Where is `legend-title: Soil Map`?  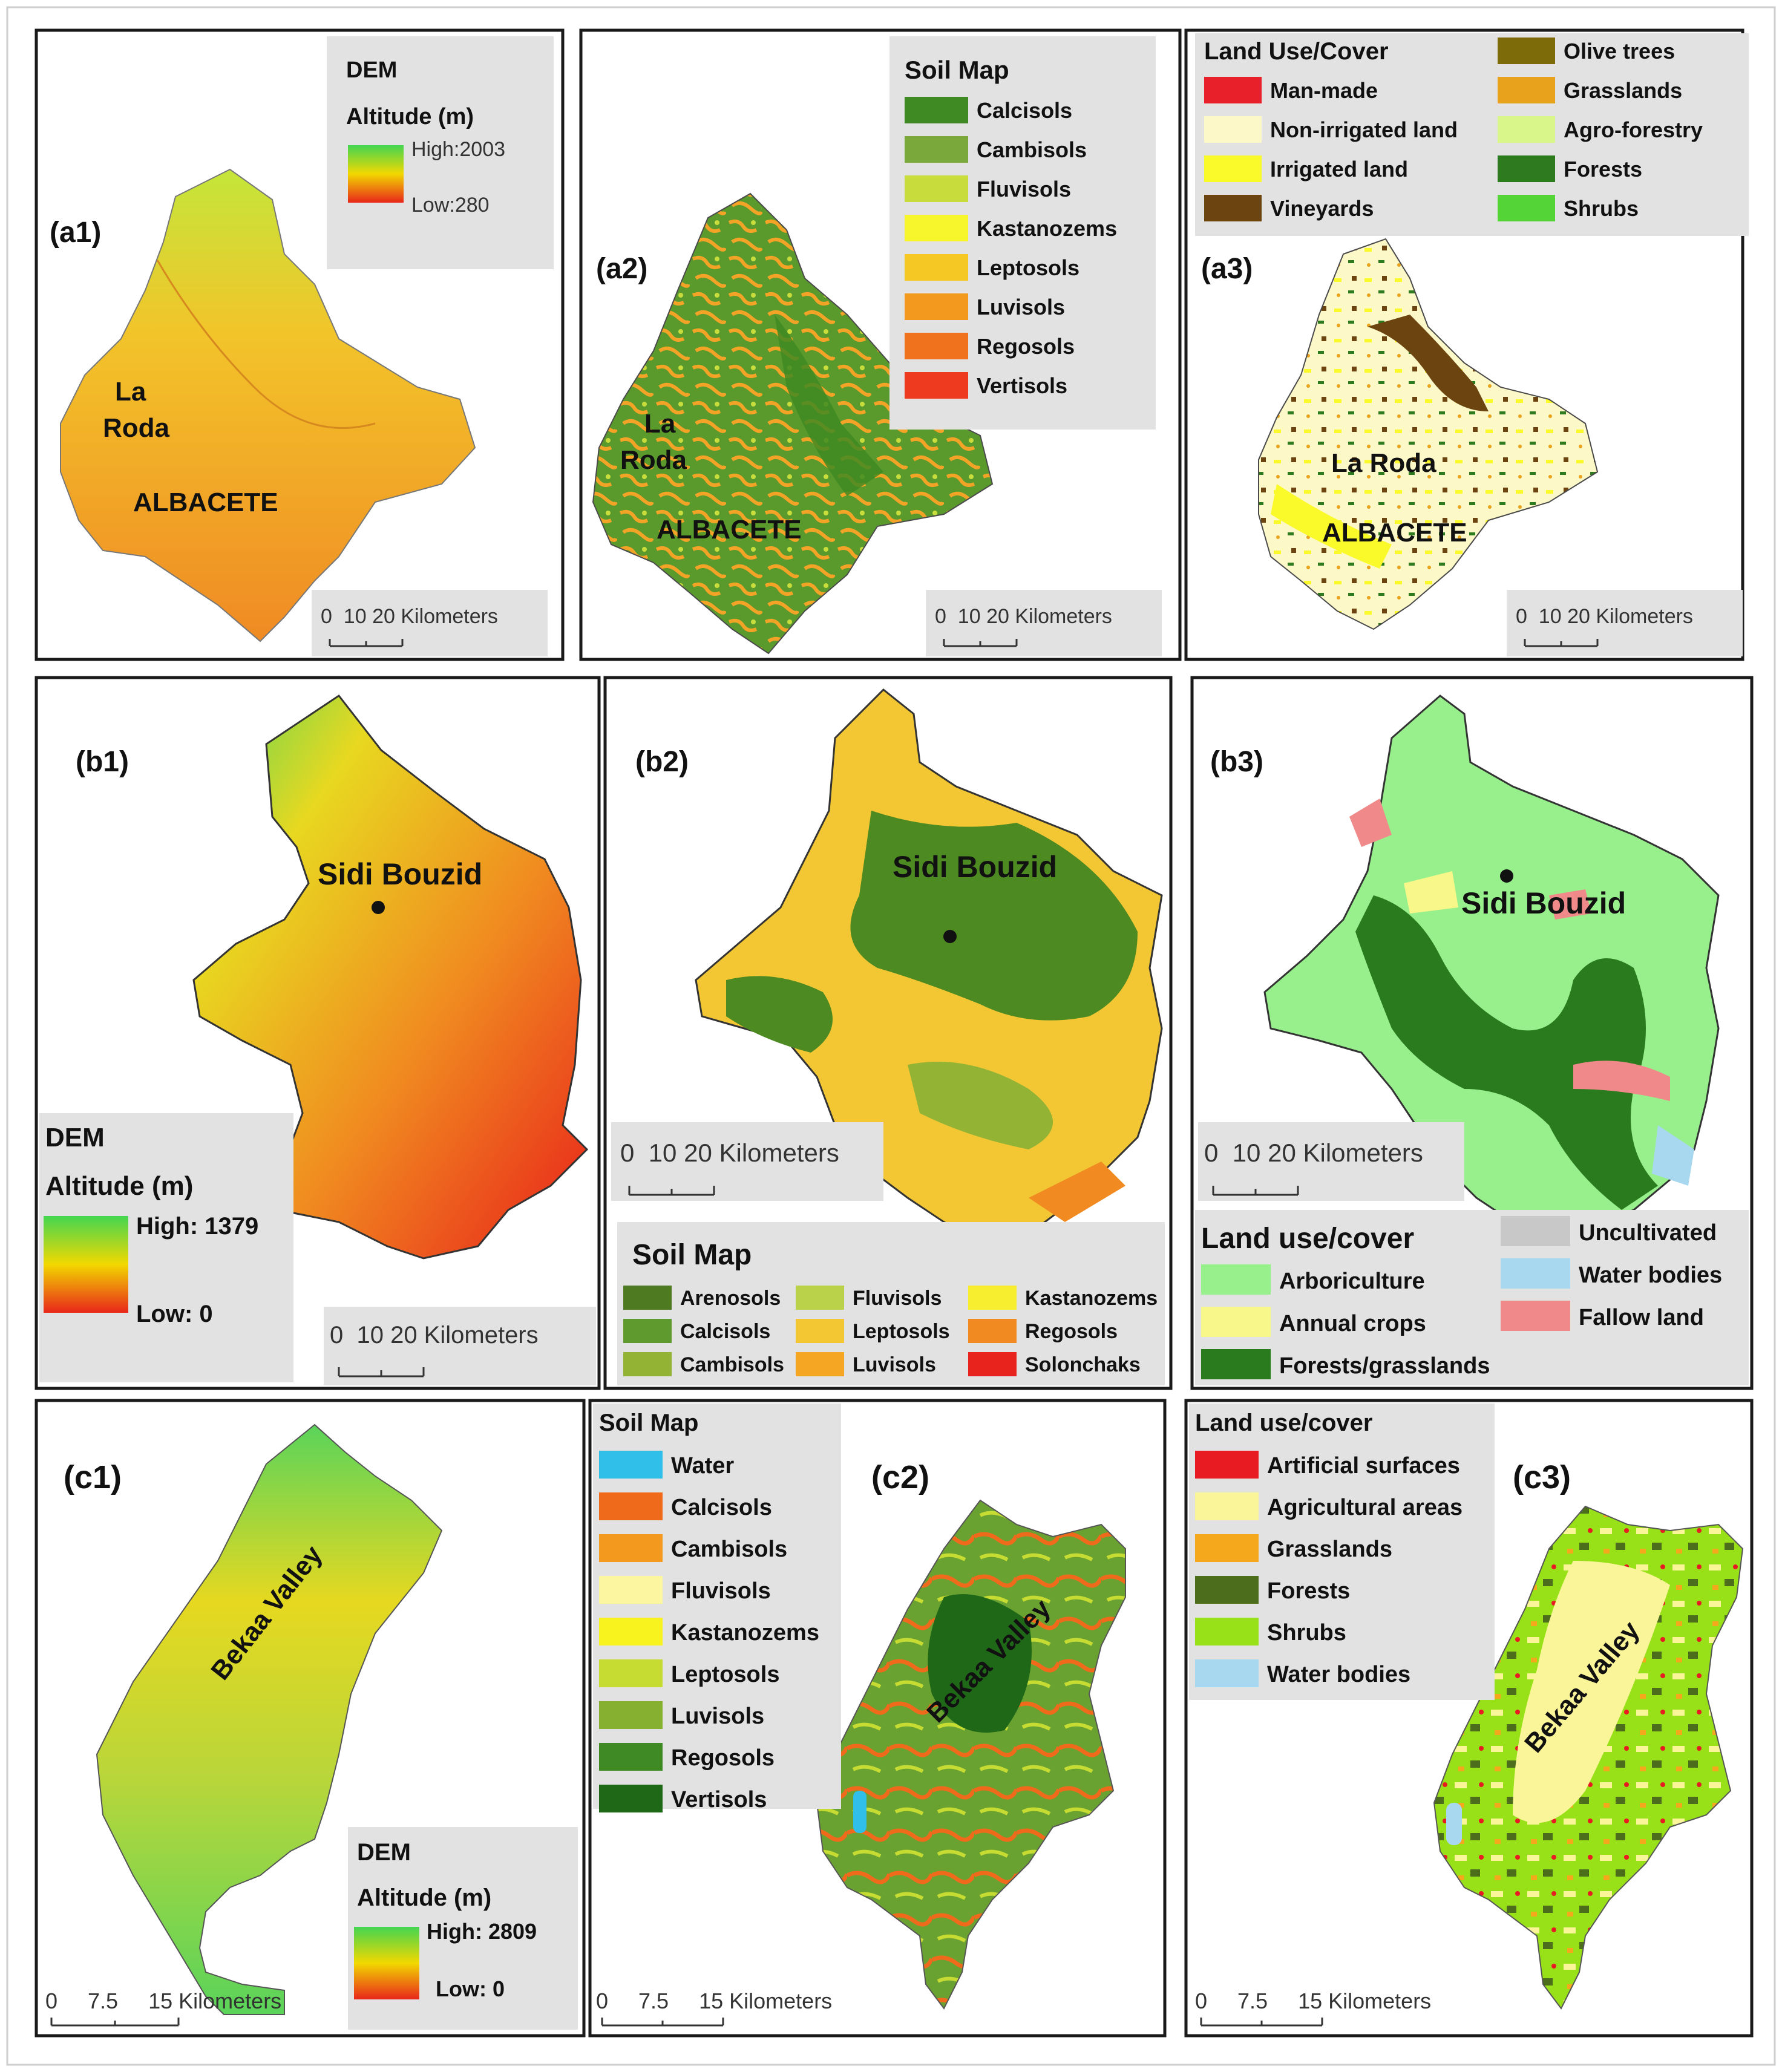 legend-title: Soil Map is located at coordinates (648, 1423).